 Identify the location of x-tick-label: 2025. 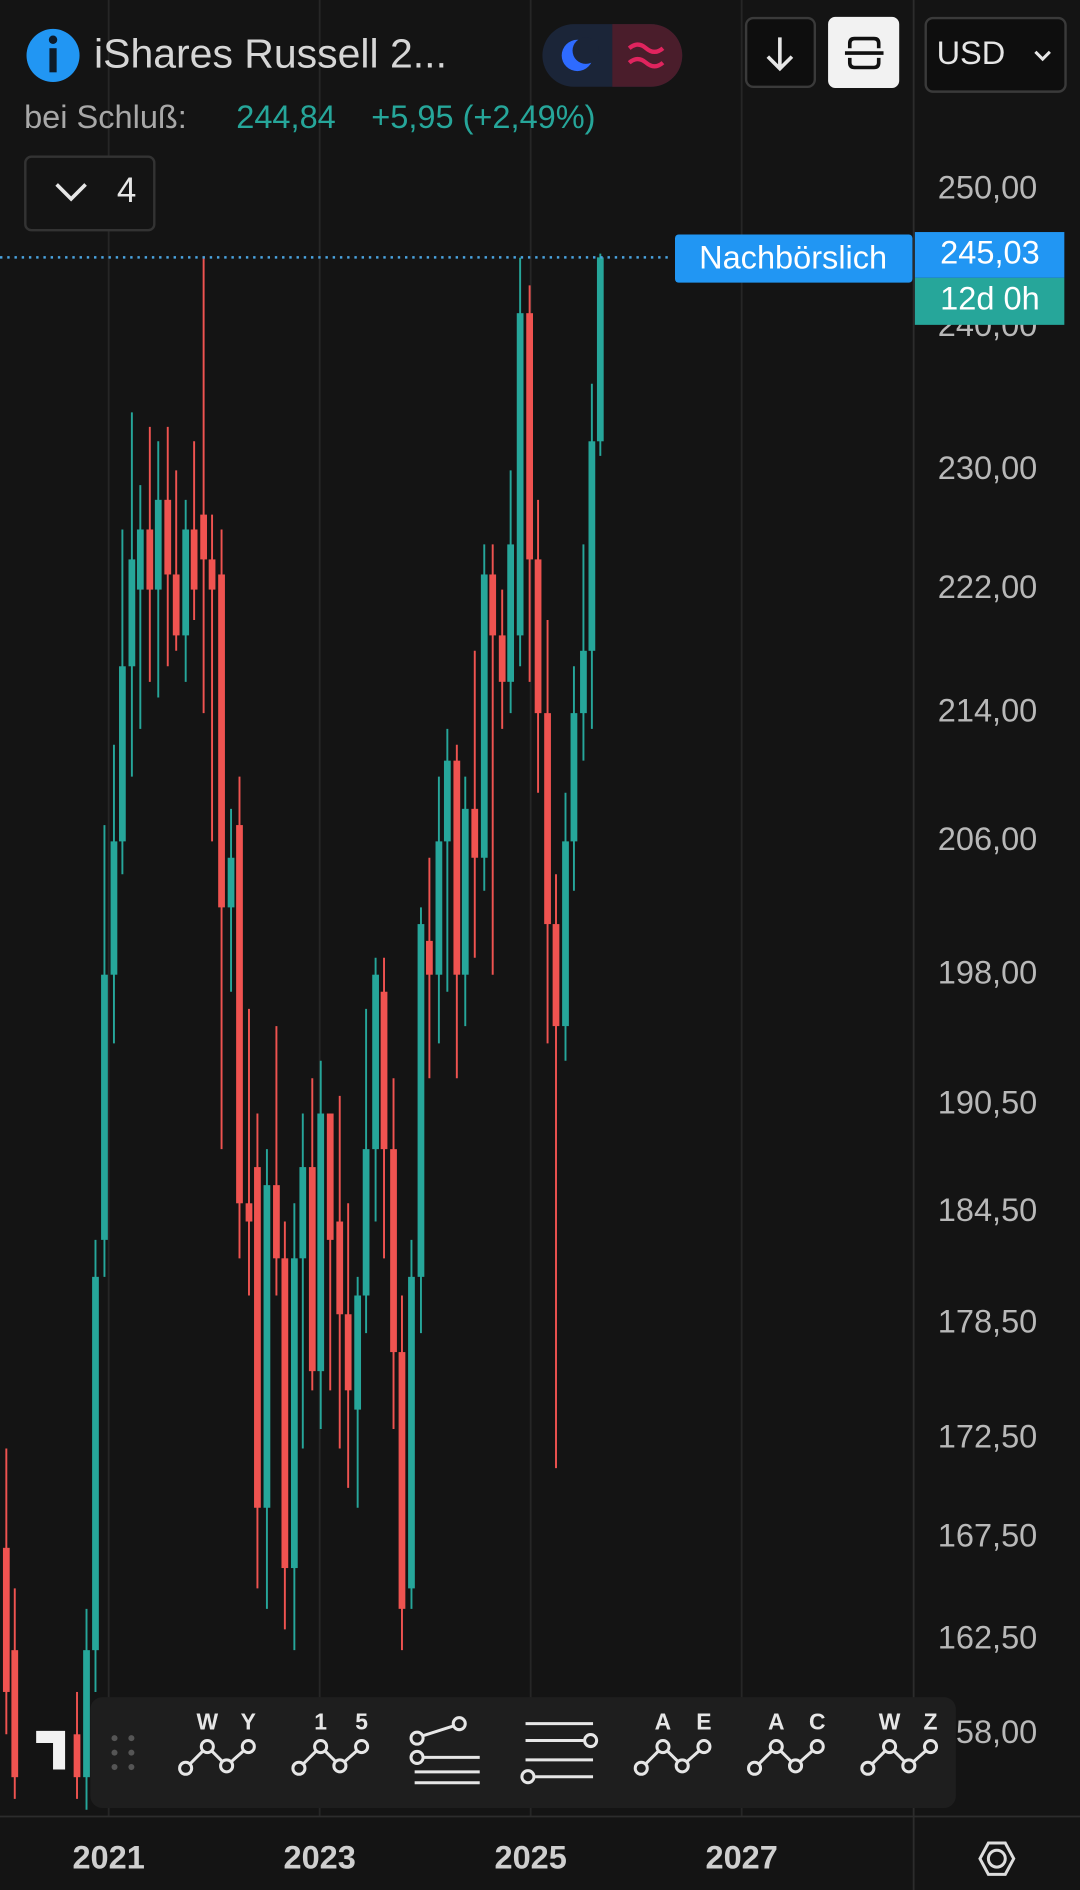
(530, 1857).